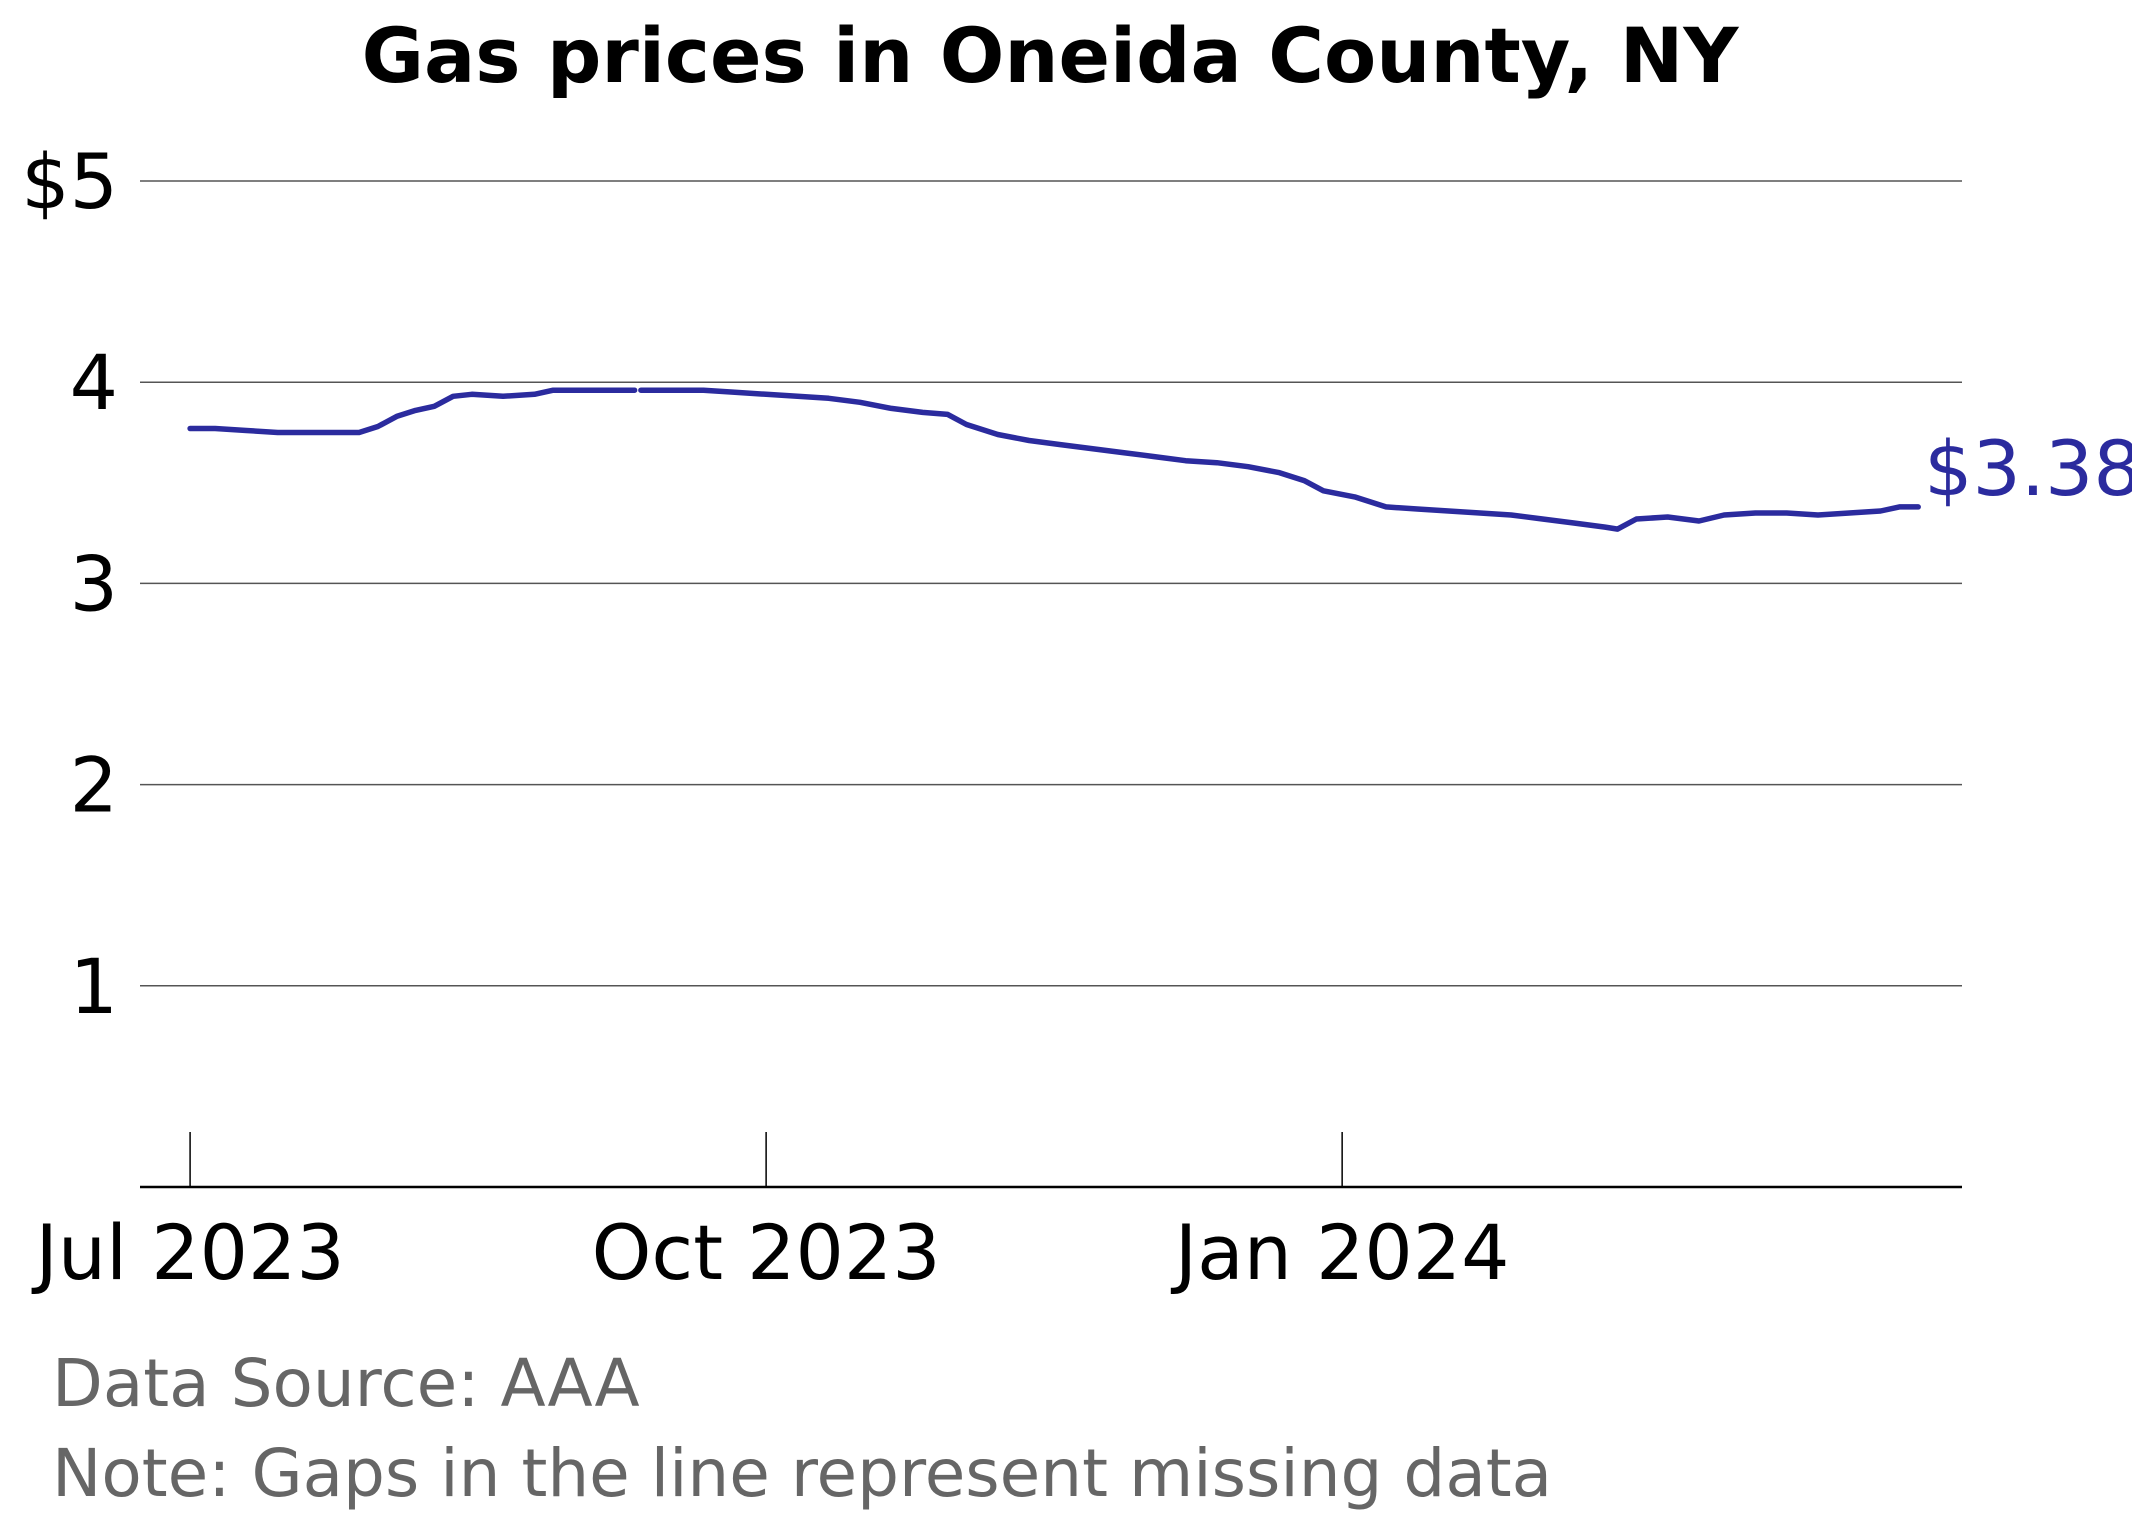 The height and width of the screenshot is (1524, 2132). I want to click on x-tick-label: Jul 2023, so click(187, 1252).